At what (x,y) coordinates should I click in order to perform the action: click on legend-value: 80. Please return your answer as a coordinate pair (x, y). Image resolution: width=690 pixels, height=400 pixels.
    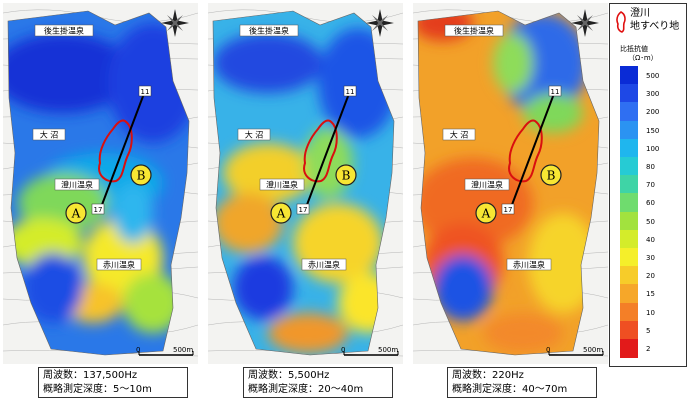
    Looking at the image, I should click on (650, 167).